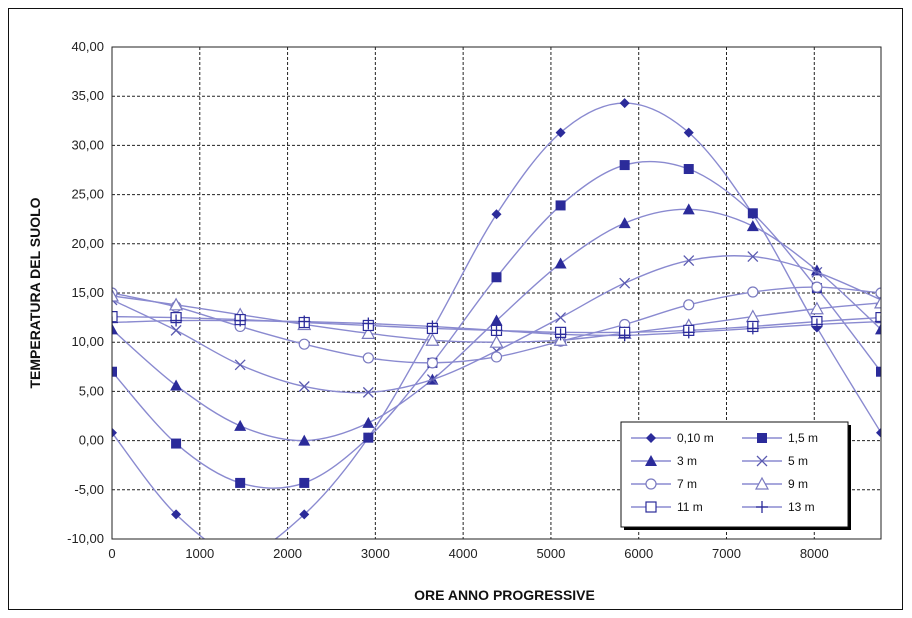  What do you see at coordinates (91, 390) in the screenshot?
I see `y-tick-label: 5,00` at bounding box center [91, 390].